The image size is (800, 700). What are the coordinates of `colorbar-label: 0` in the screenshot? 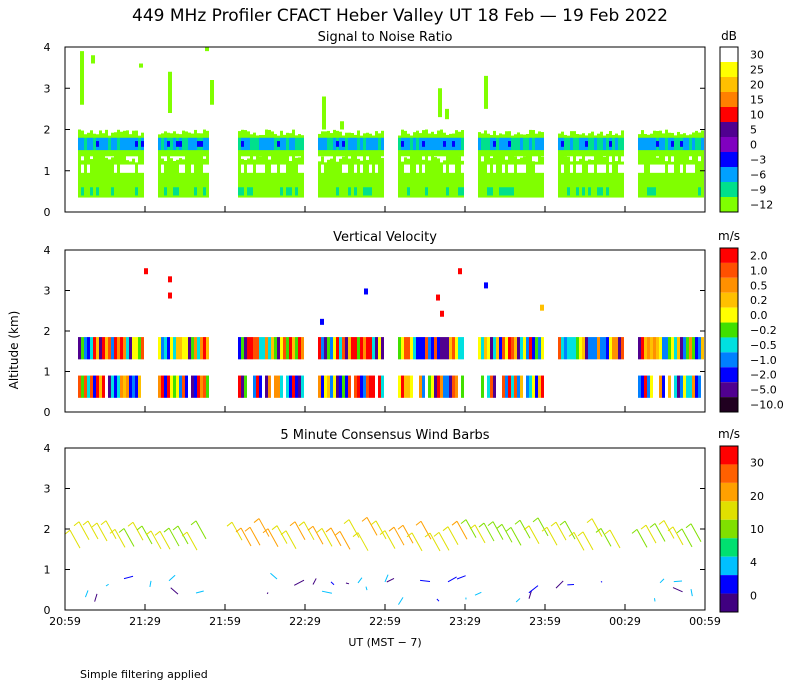 It's located at (753, 145).